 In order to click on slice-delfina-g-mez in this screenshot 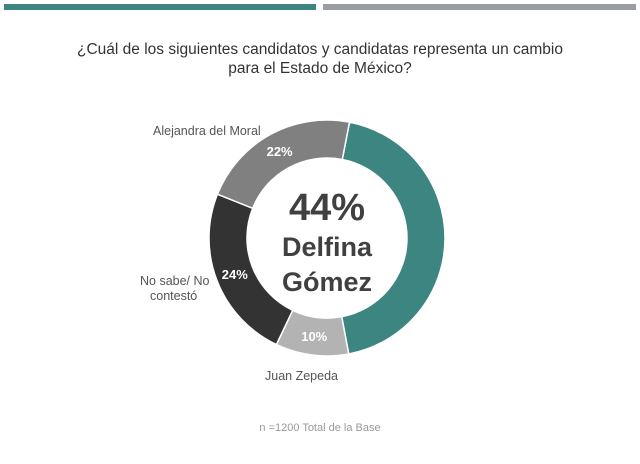, I will do `click(393, 238)`.